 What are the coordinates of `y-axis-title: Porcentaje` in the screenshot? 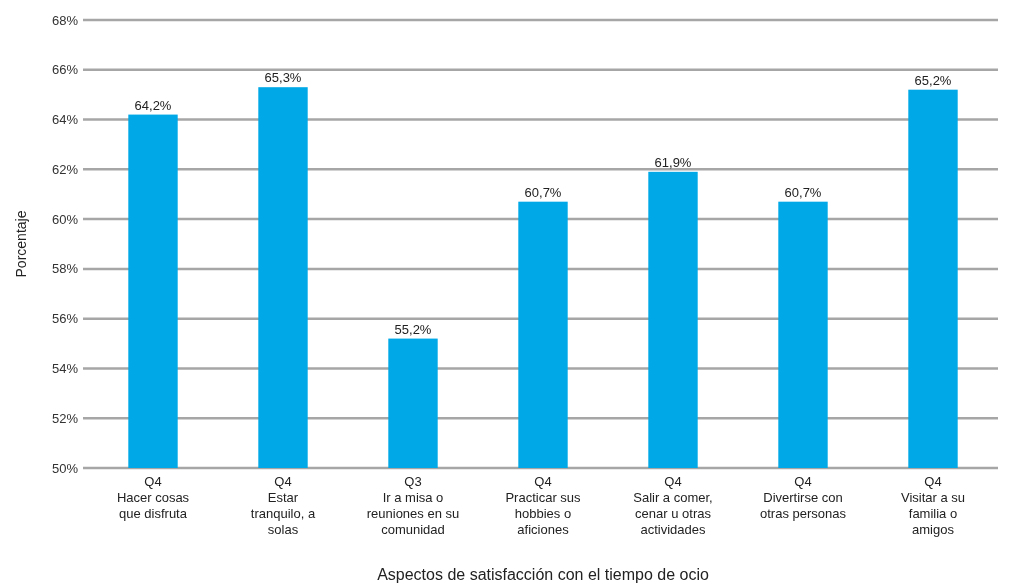 It's located at (21, 244).